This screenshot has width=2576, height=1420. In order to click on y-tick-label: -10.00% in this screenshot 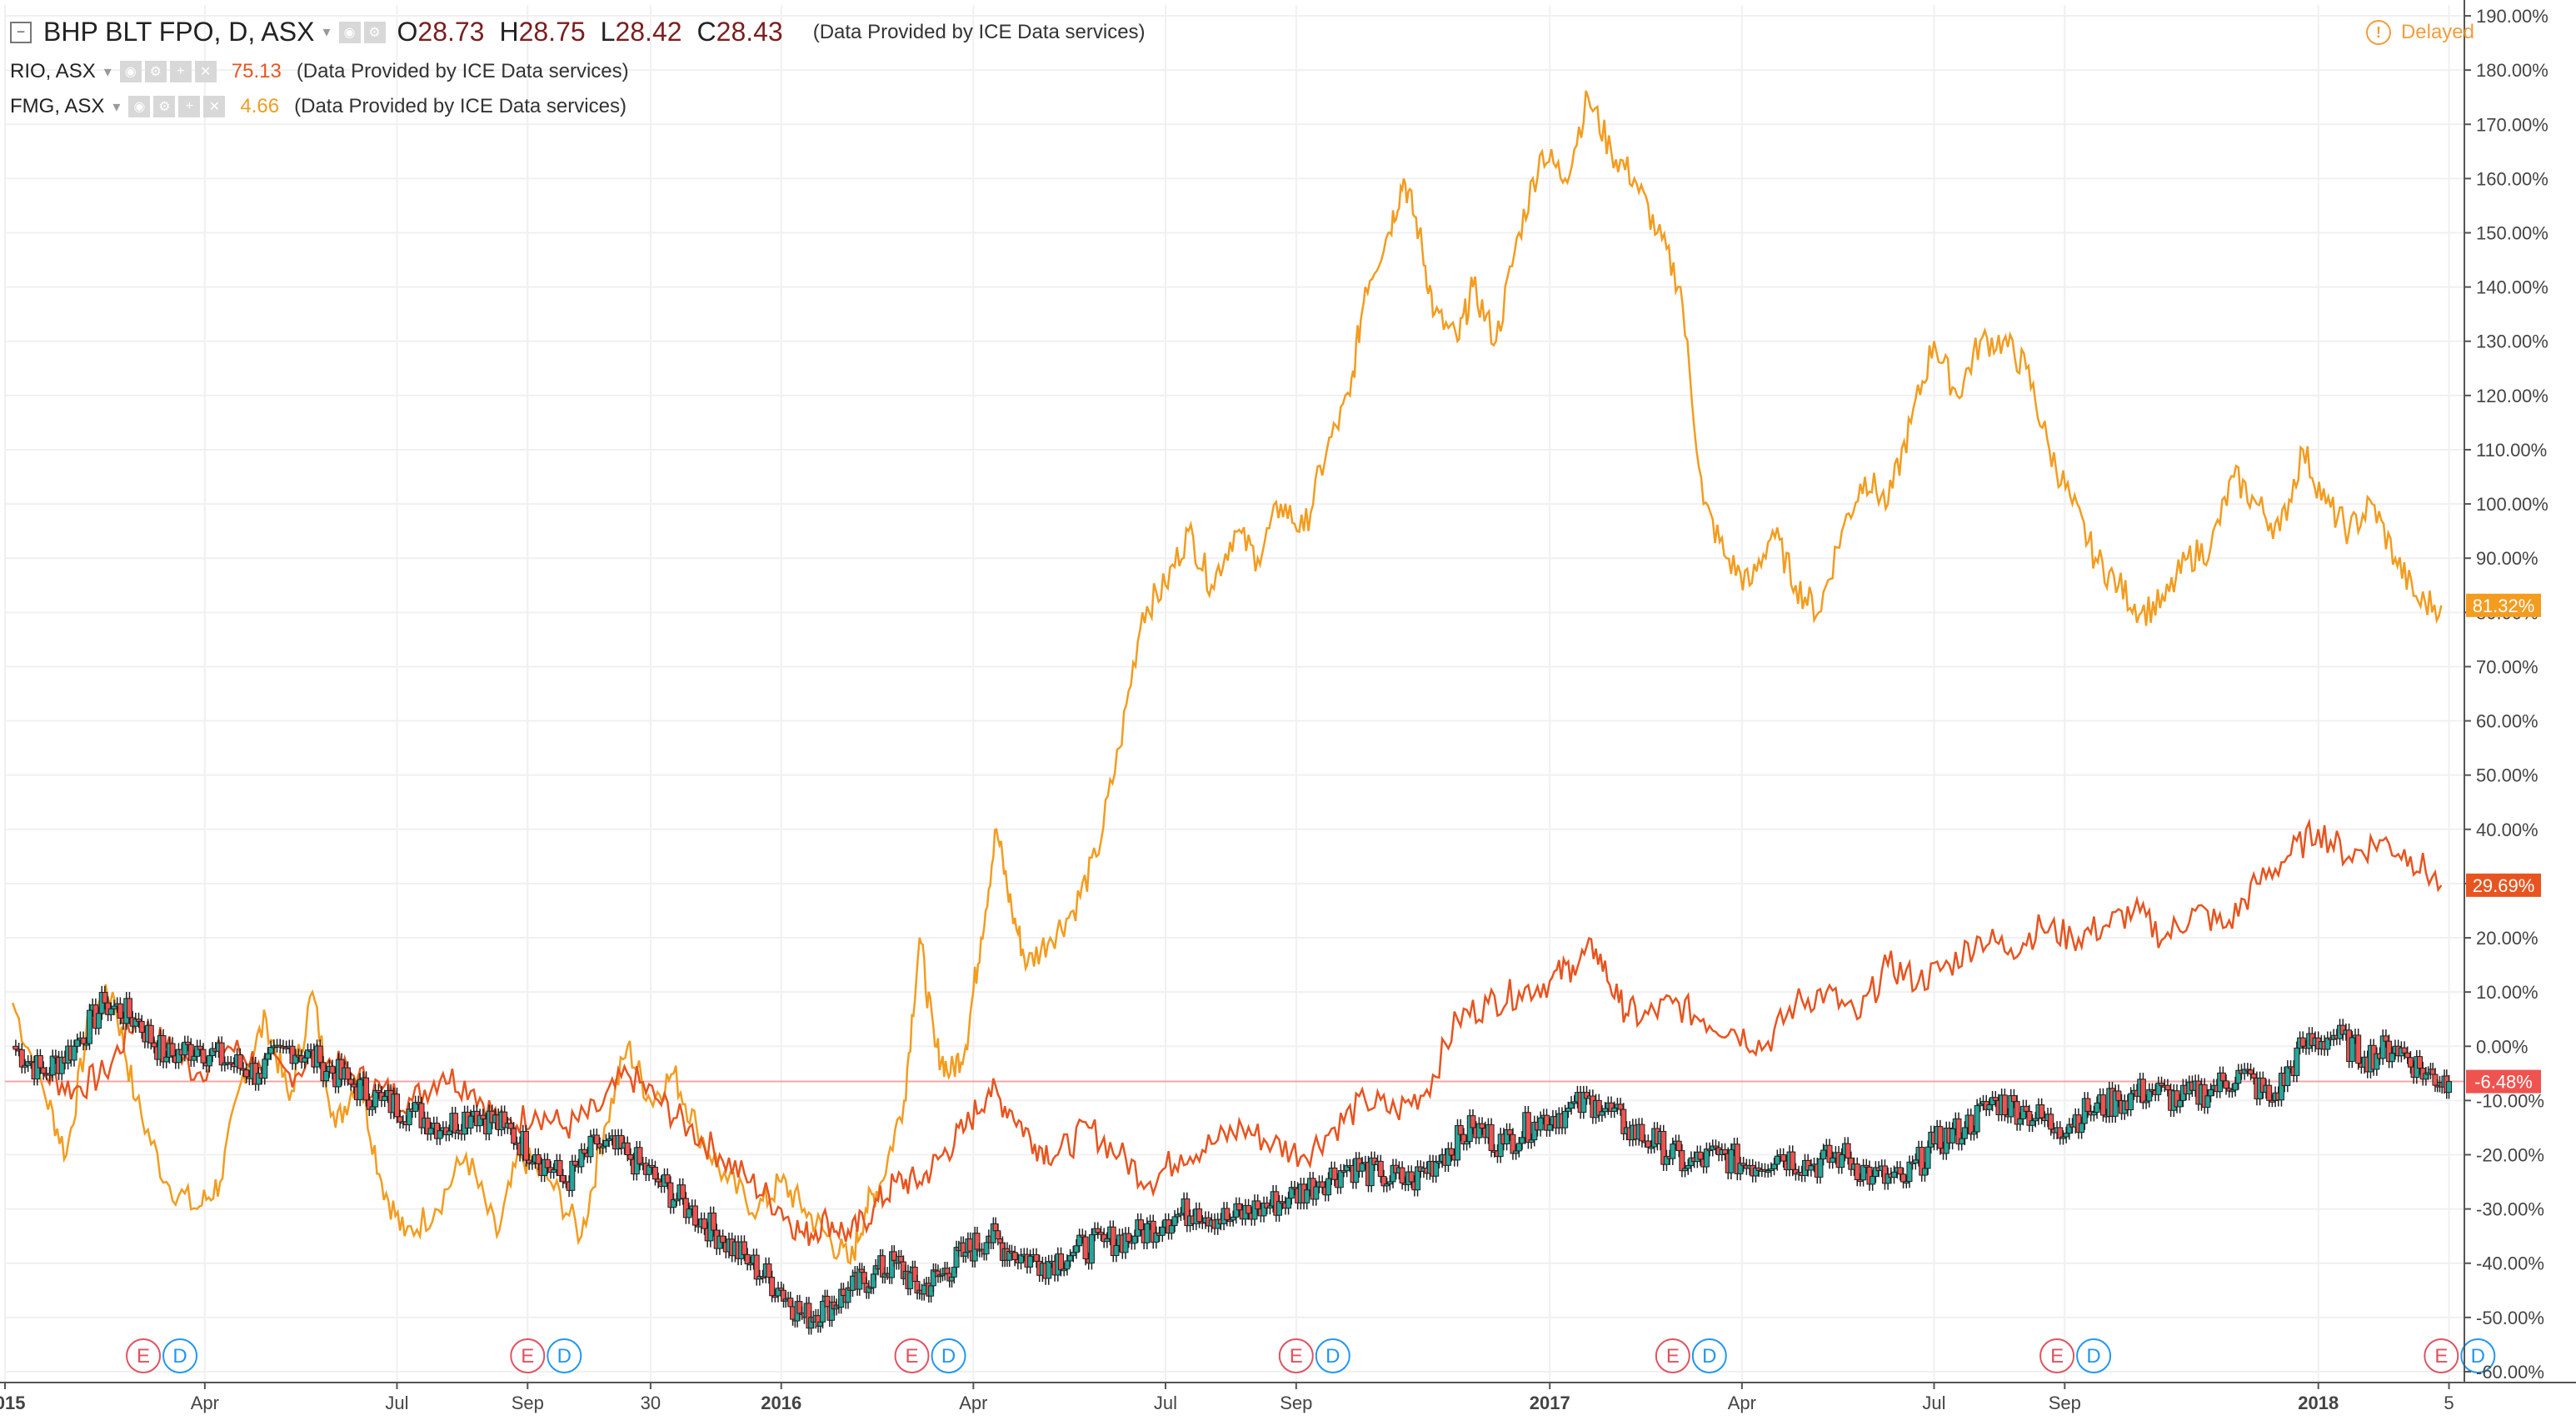, I will do `click(2510, 1100)`.